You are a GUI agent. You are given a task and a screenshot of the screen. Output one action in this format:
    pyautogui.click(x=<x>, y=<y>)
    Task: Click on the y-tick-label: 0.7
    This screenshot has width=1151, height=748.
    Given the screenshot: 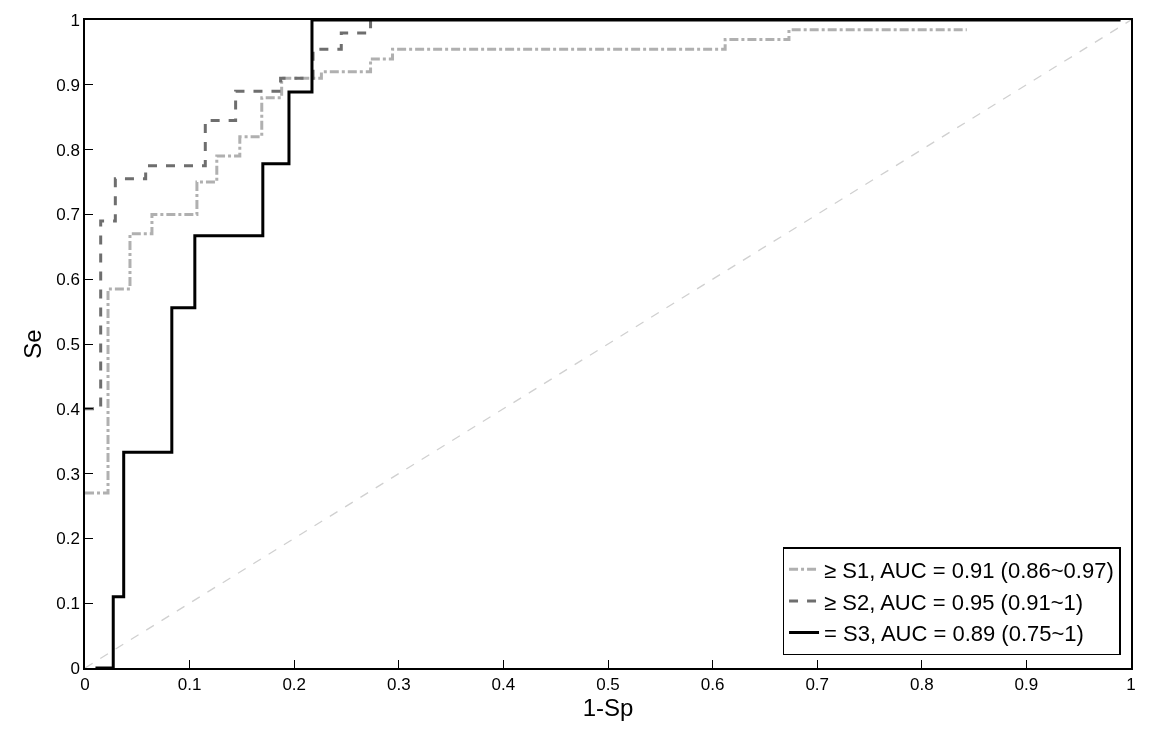 What is the action you would take?
    pyautogui.click(x=68, y=215)
    